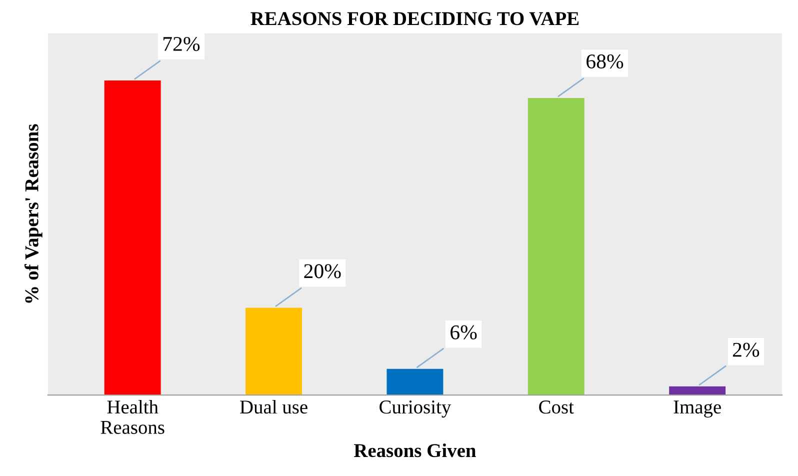 The image size is (798, 476). Describe the element at coordinates (605, 61) in the screenshot. I see `data-label: 68%` at that location.